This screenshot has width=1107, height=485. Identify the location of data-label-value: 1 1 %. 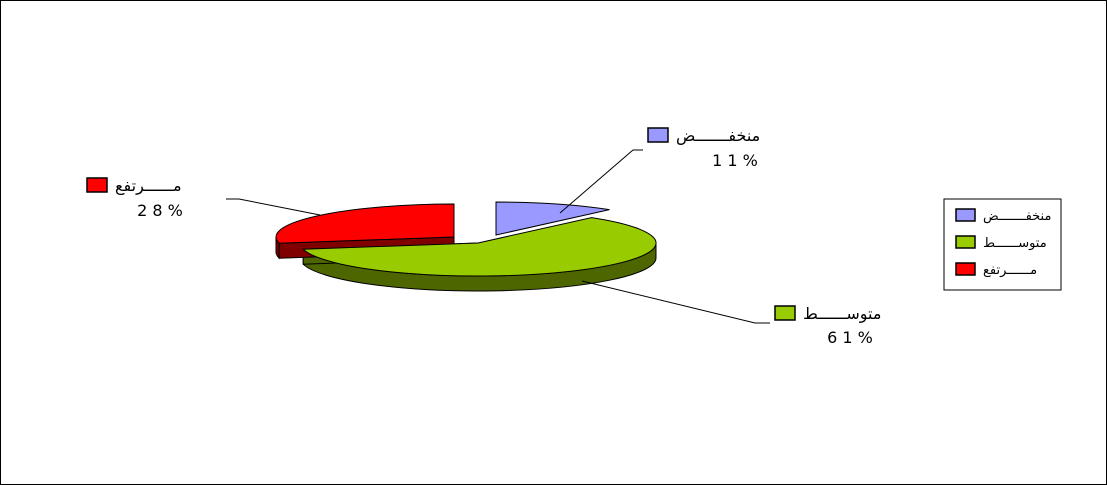
(735, 160).